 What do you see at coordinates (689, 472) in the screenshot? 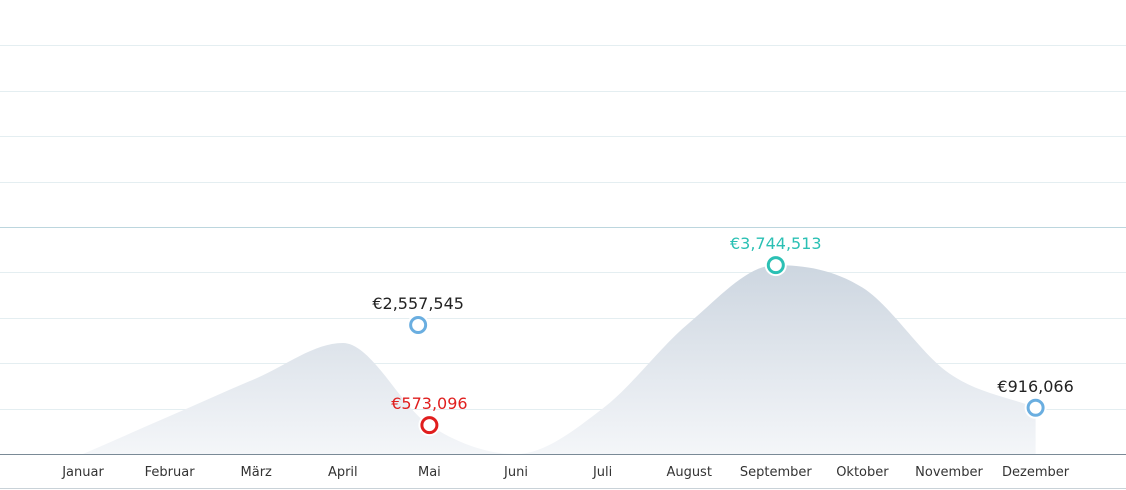
I see `x-tick-label: August` at bounding box center [689, 472].